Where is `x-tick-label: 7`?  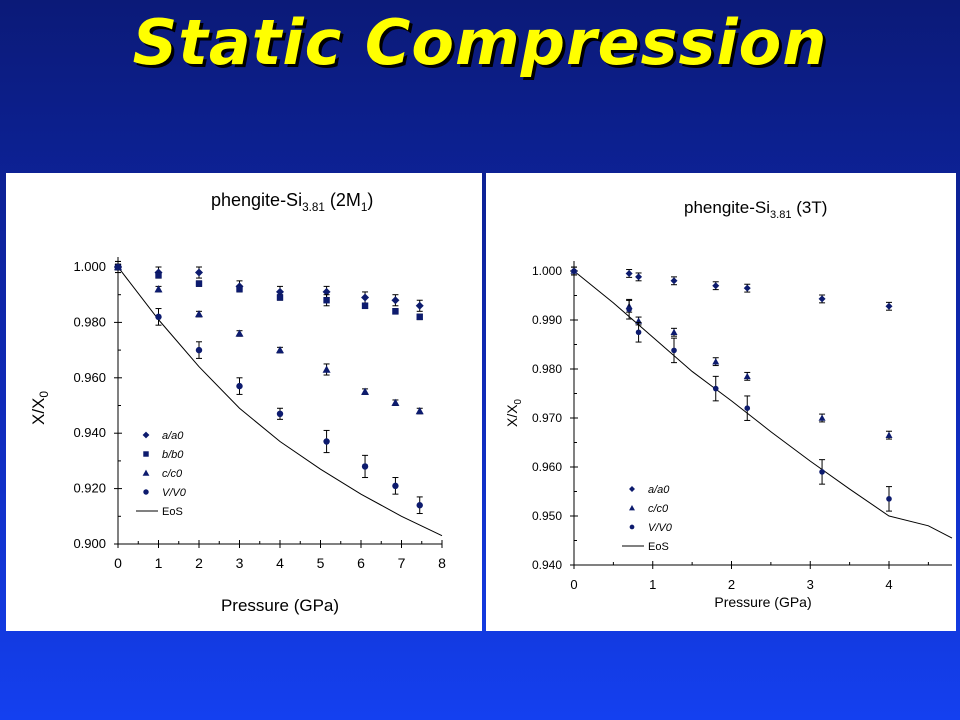
x-tick-label: 7 is located at coordinates (402, 563).